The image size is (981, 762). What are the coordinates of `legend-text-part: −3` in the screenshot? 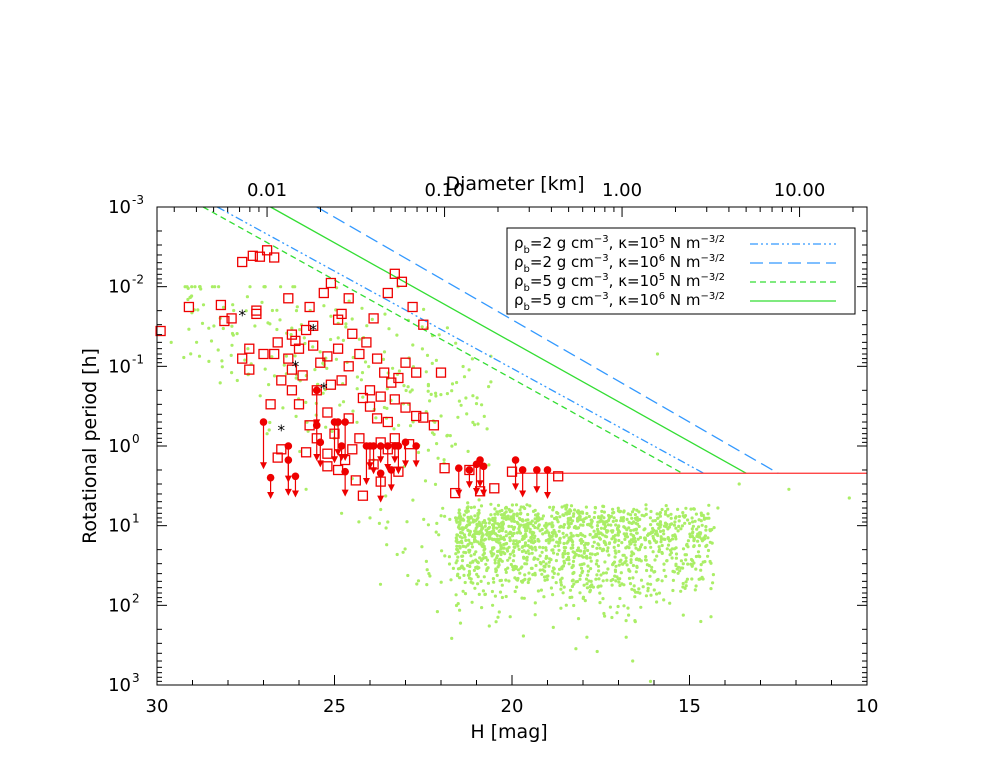 It's located at (601, 277).